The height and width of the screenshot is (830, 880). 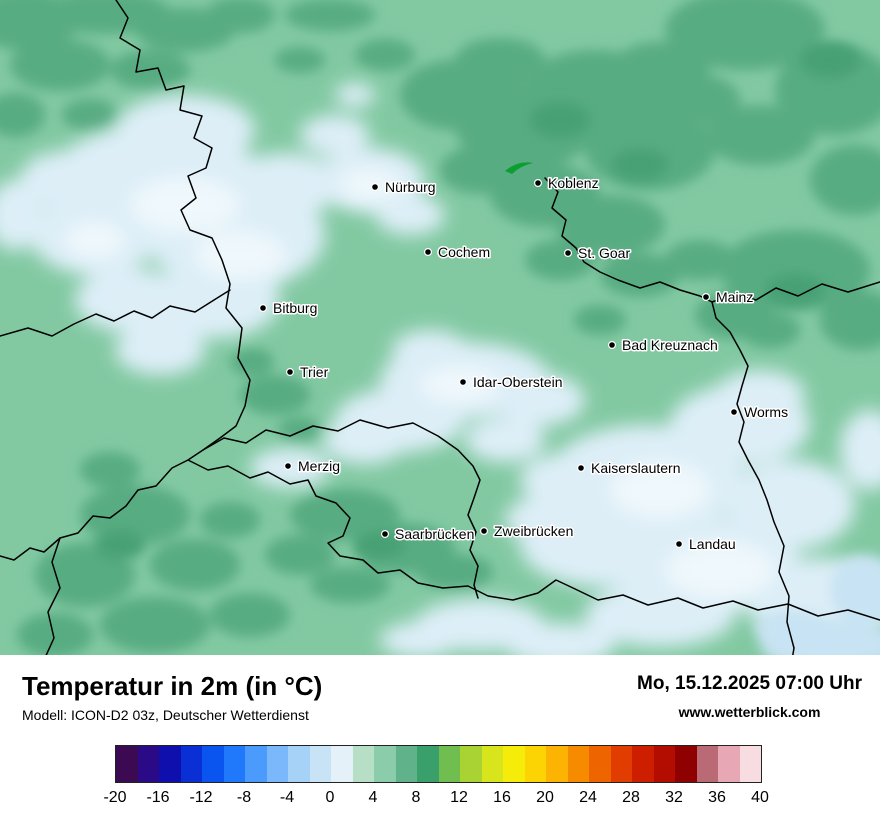 What do you see at coordinates (795, 292) in the screenshot?
I see `border-north-of-mainz` at bounding box center [795, 292].